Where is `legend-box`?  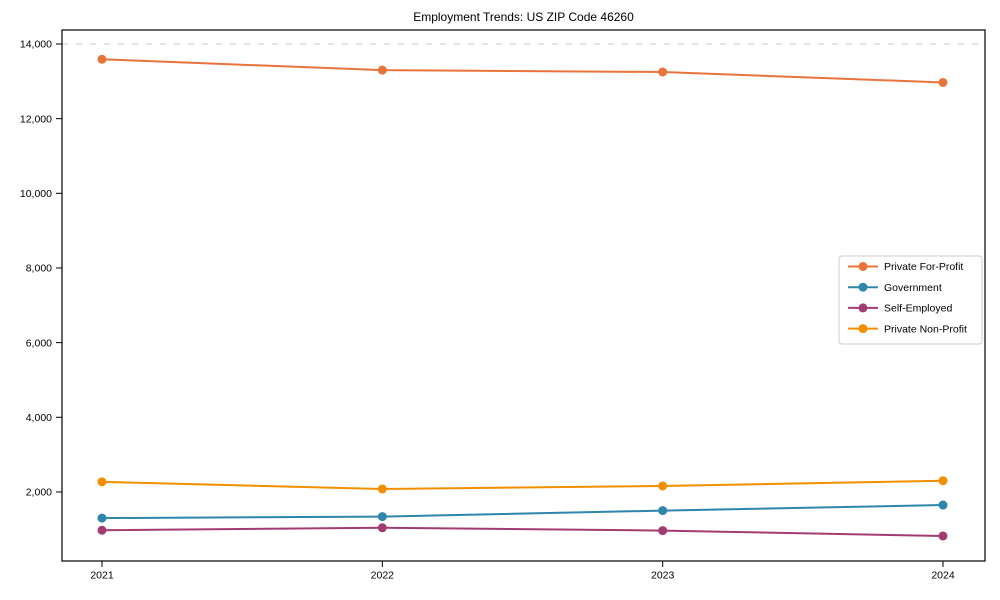
legend-box is located at coordinates (910, 300).